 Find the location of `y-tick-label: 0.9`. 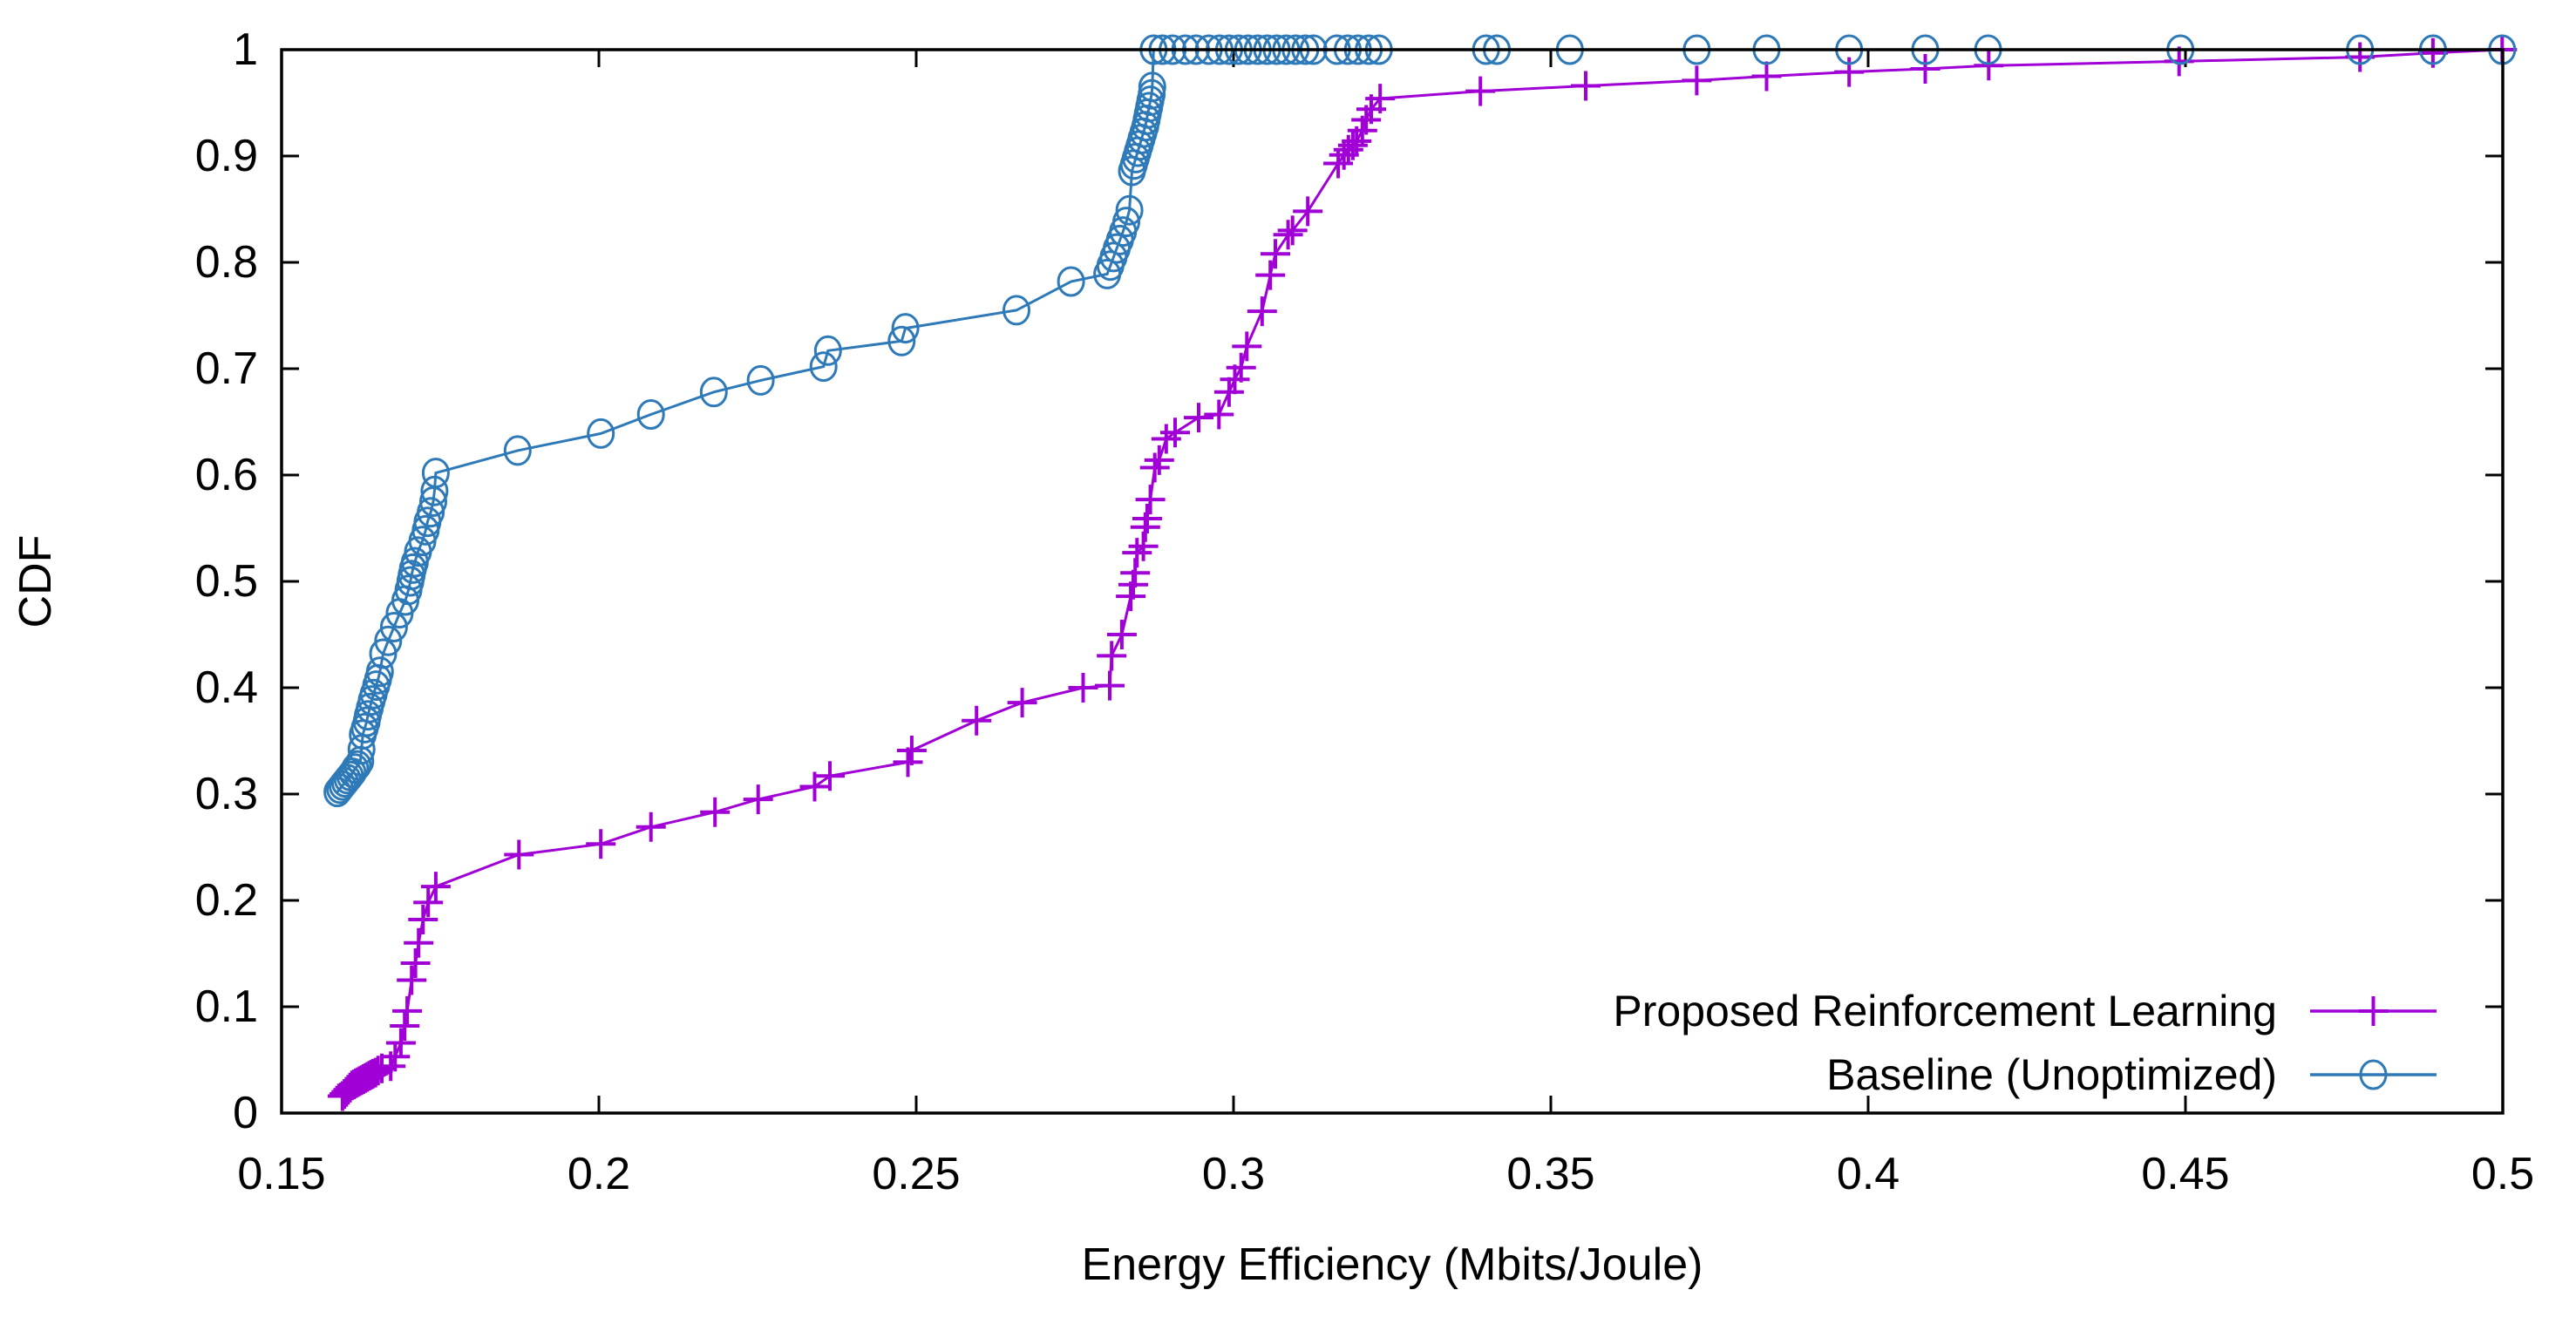

y-tick-label: 0.9 is located at coordinates (226, 156).